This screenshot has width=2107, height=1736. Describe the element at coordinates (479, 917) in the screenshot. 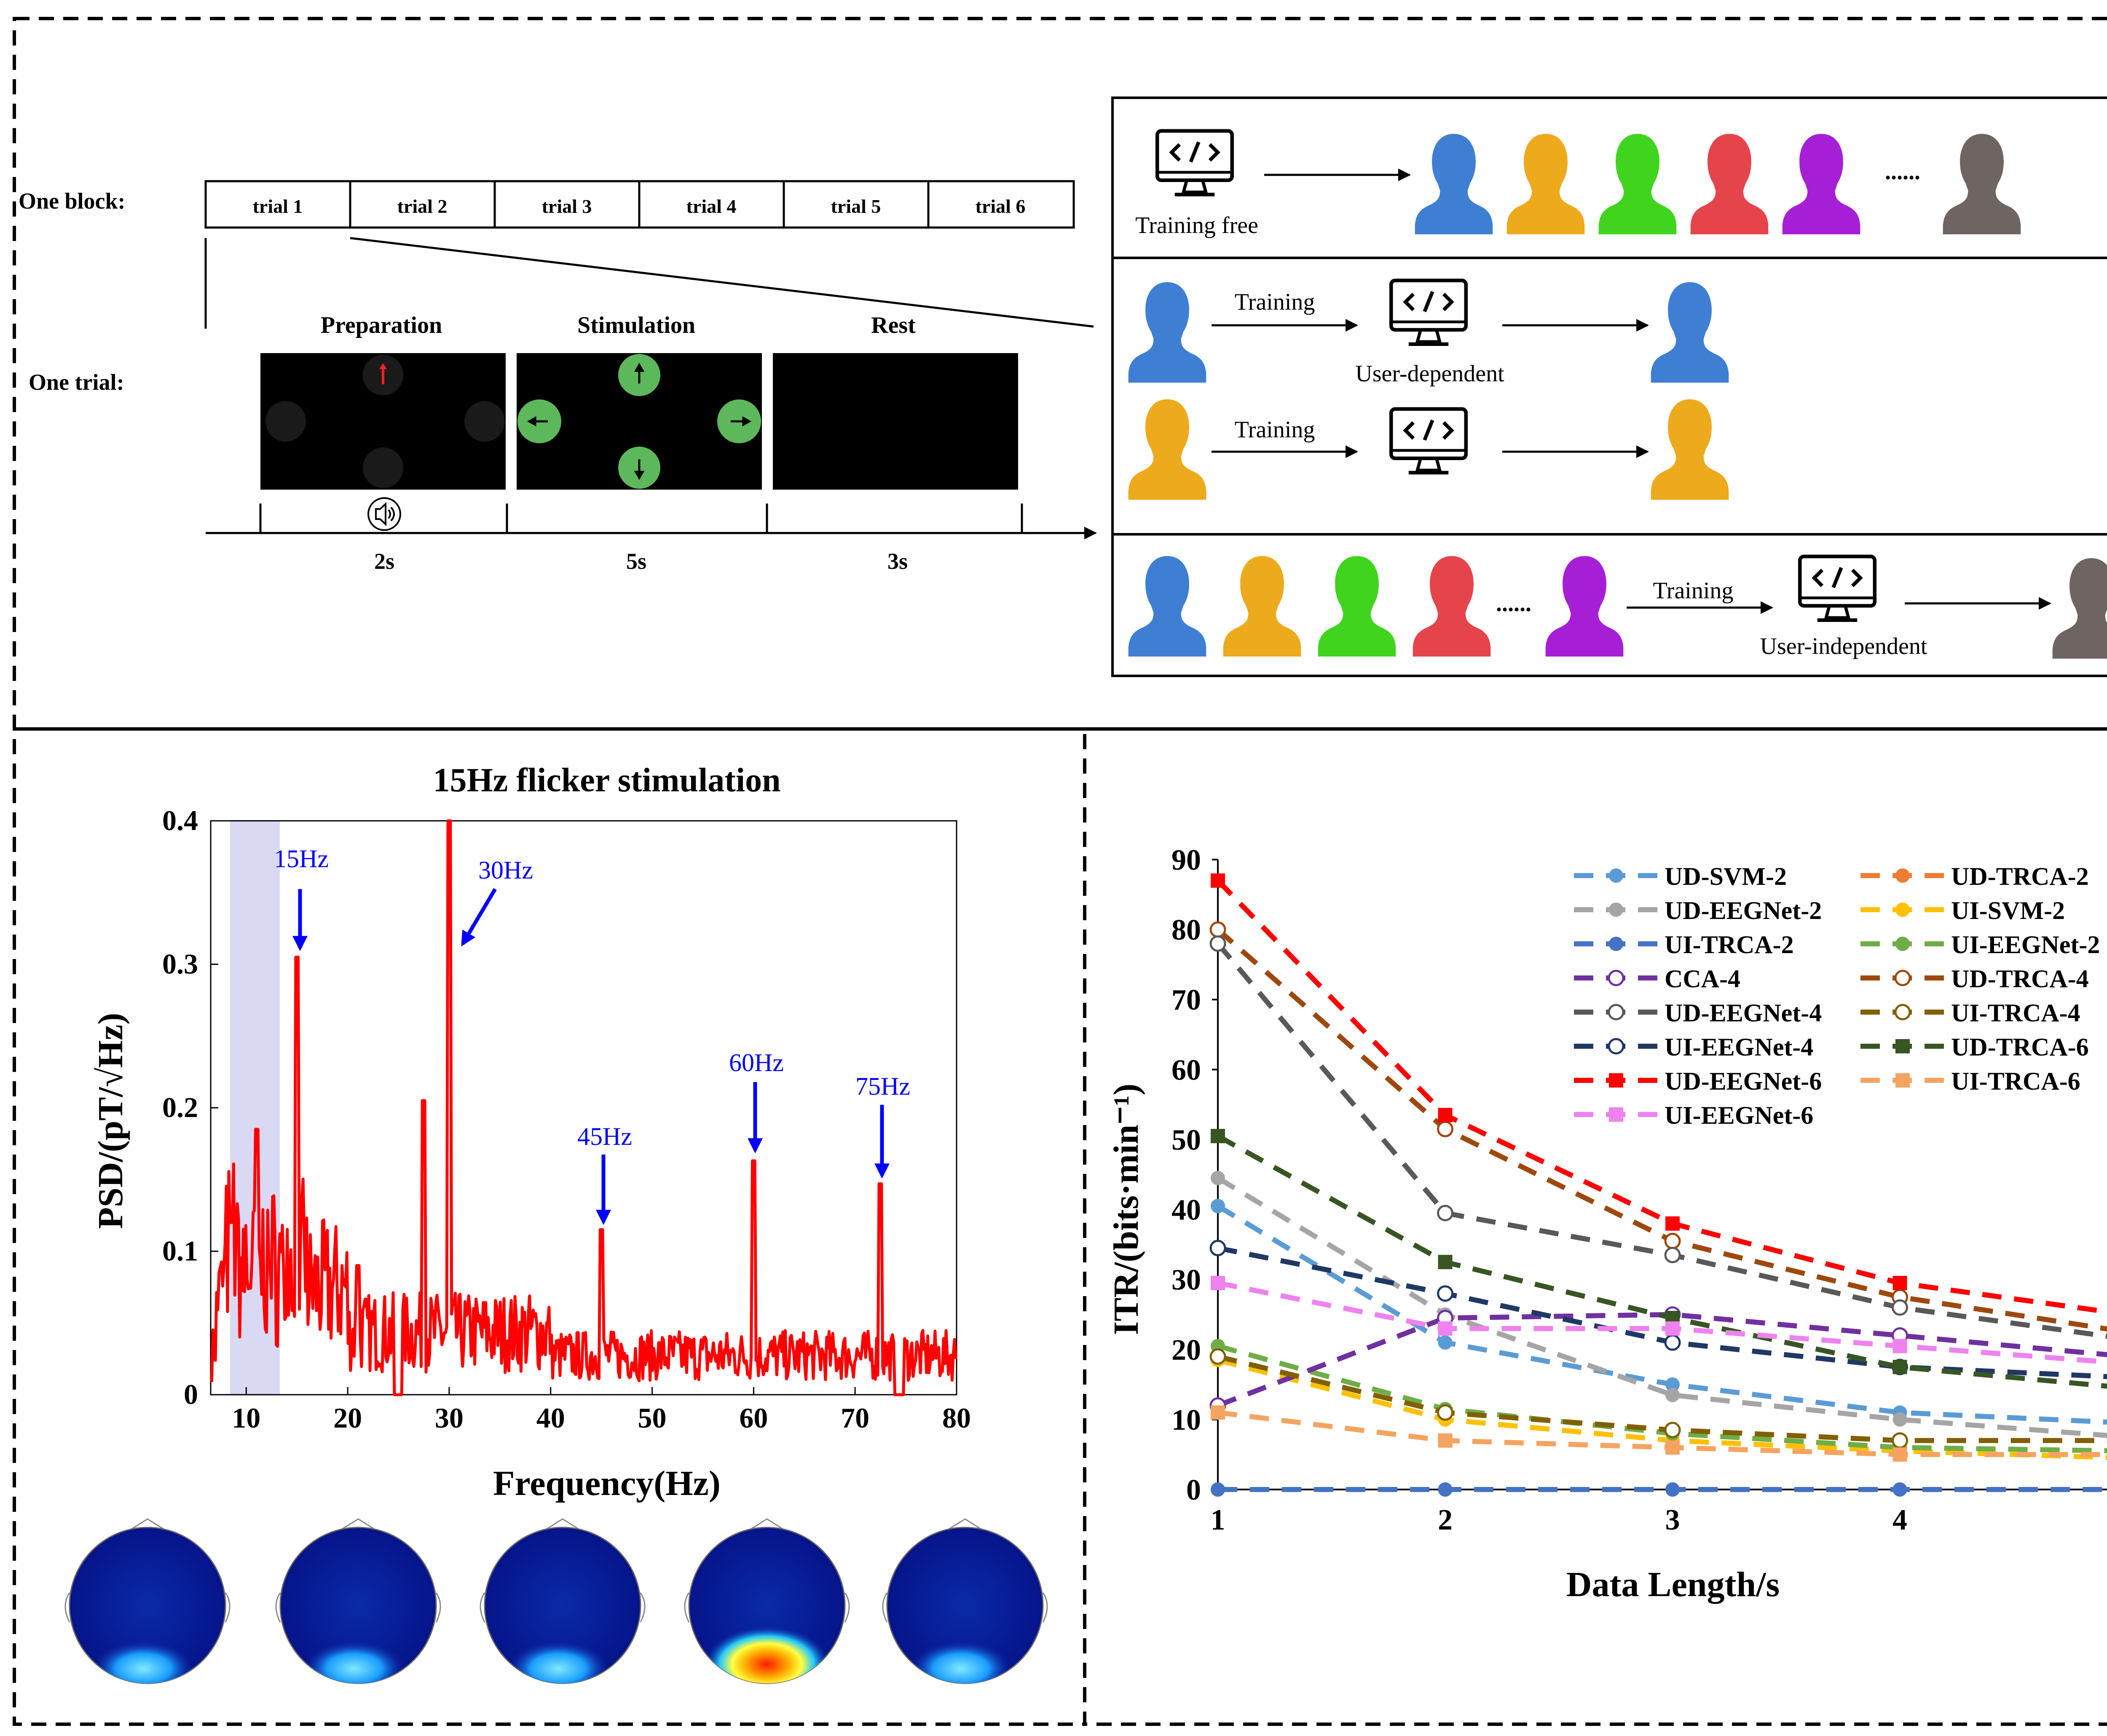

I see `psd-peak-arrow` at that location.